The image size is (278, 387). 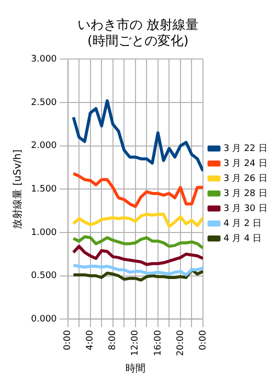 What do you see at coordinates (246, 179) in the screenshot?
I see `legend-label: 3 月 26 日` at bounding box center [246, 179].